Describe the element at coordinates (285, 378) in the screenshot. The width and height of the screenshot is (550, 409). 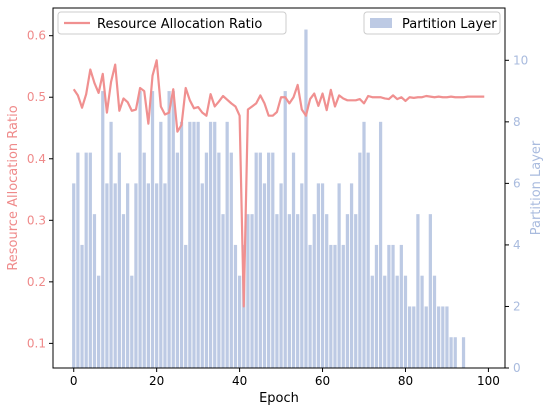
I see `x-axis: 0 20 40 60 80 100` at that location.